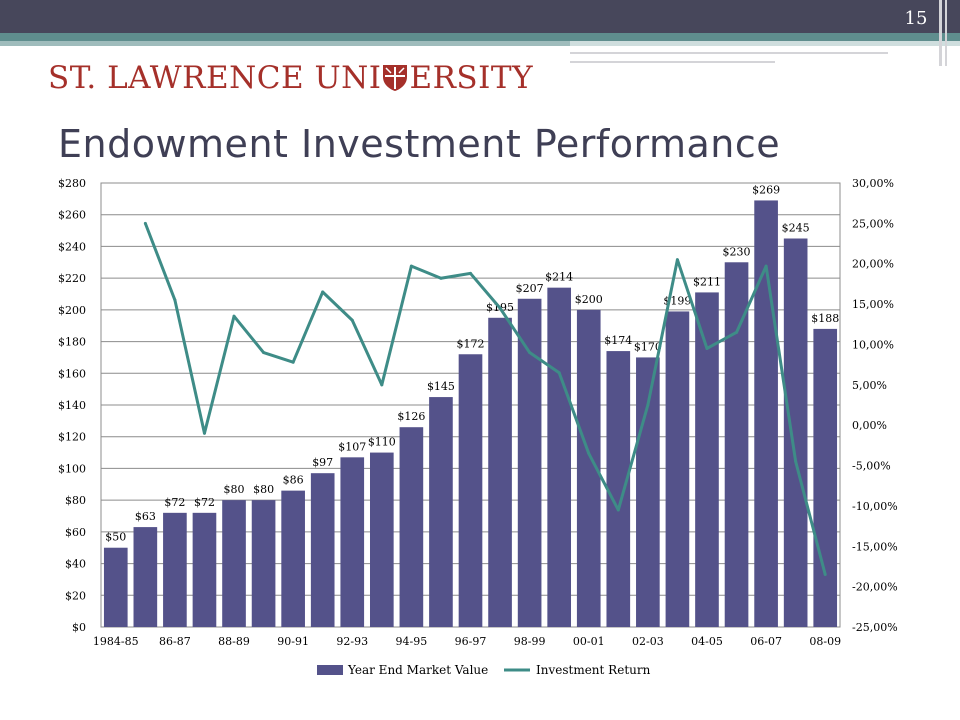 Image resolution: width=960 pixels, height=720 pixels. What do you see at coordinates (72, 183) in the screenshot?
I see `y-left-tick-label: $280` at bounding box center [72, 183].